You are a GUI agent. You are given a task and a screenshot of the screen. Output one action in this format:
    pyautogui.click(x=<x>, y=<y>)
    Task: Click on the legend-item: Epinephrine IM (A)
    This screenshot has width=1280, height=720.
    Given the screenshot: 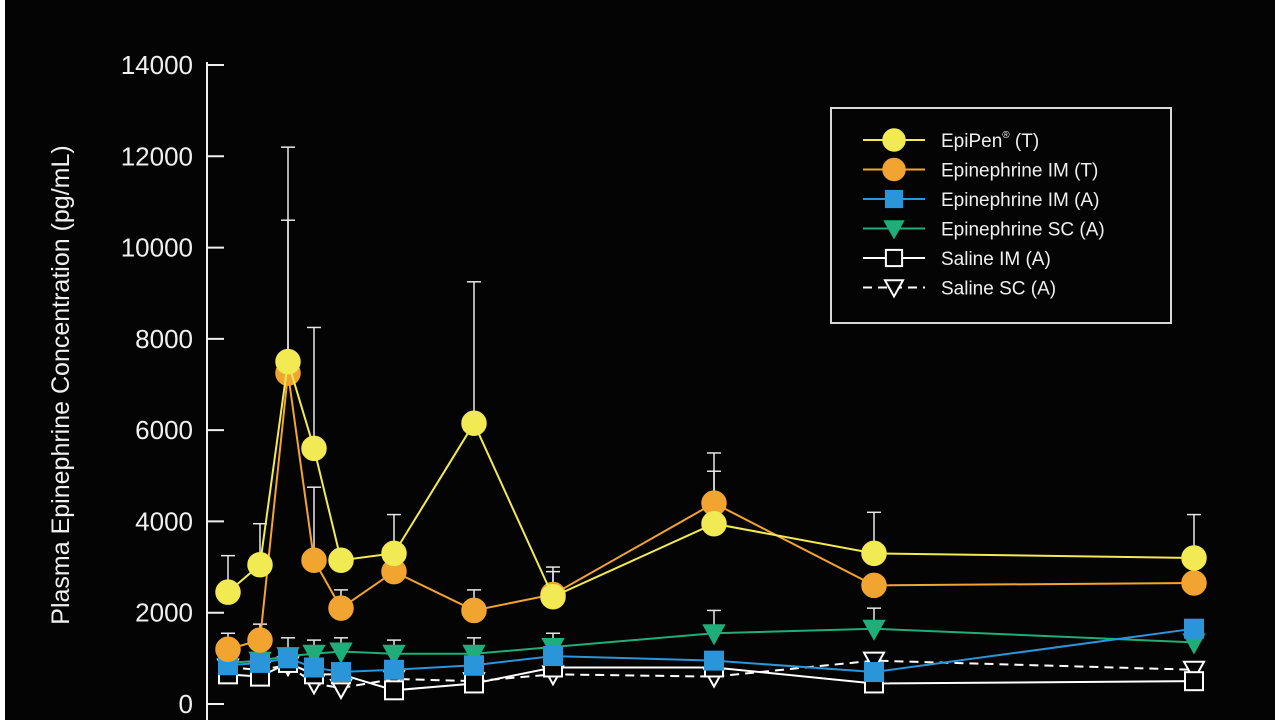 What is the action you would take?
    pyautogui.click(x=981, y=200)
    